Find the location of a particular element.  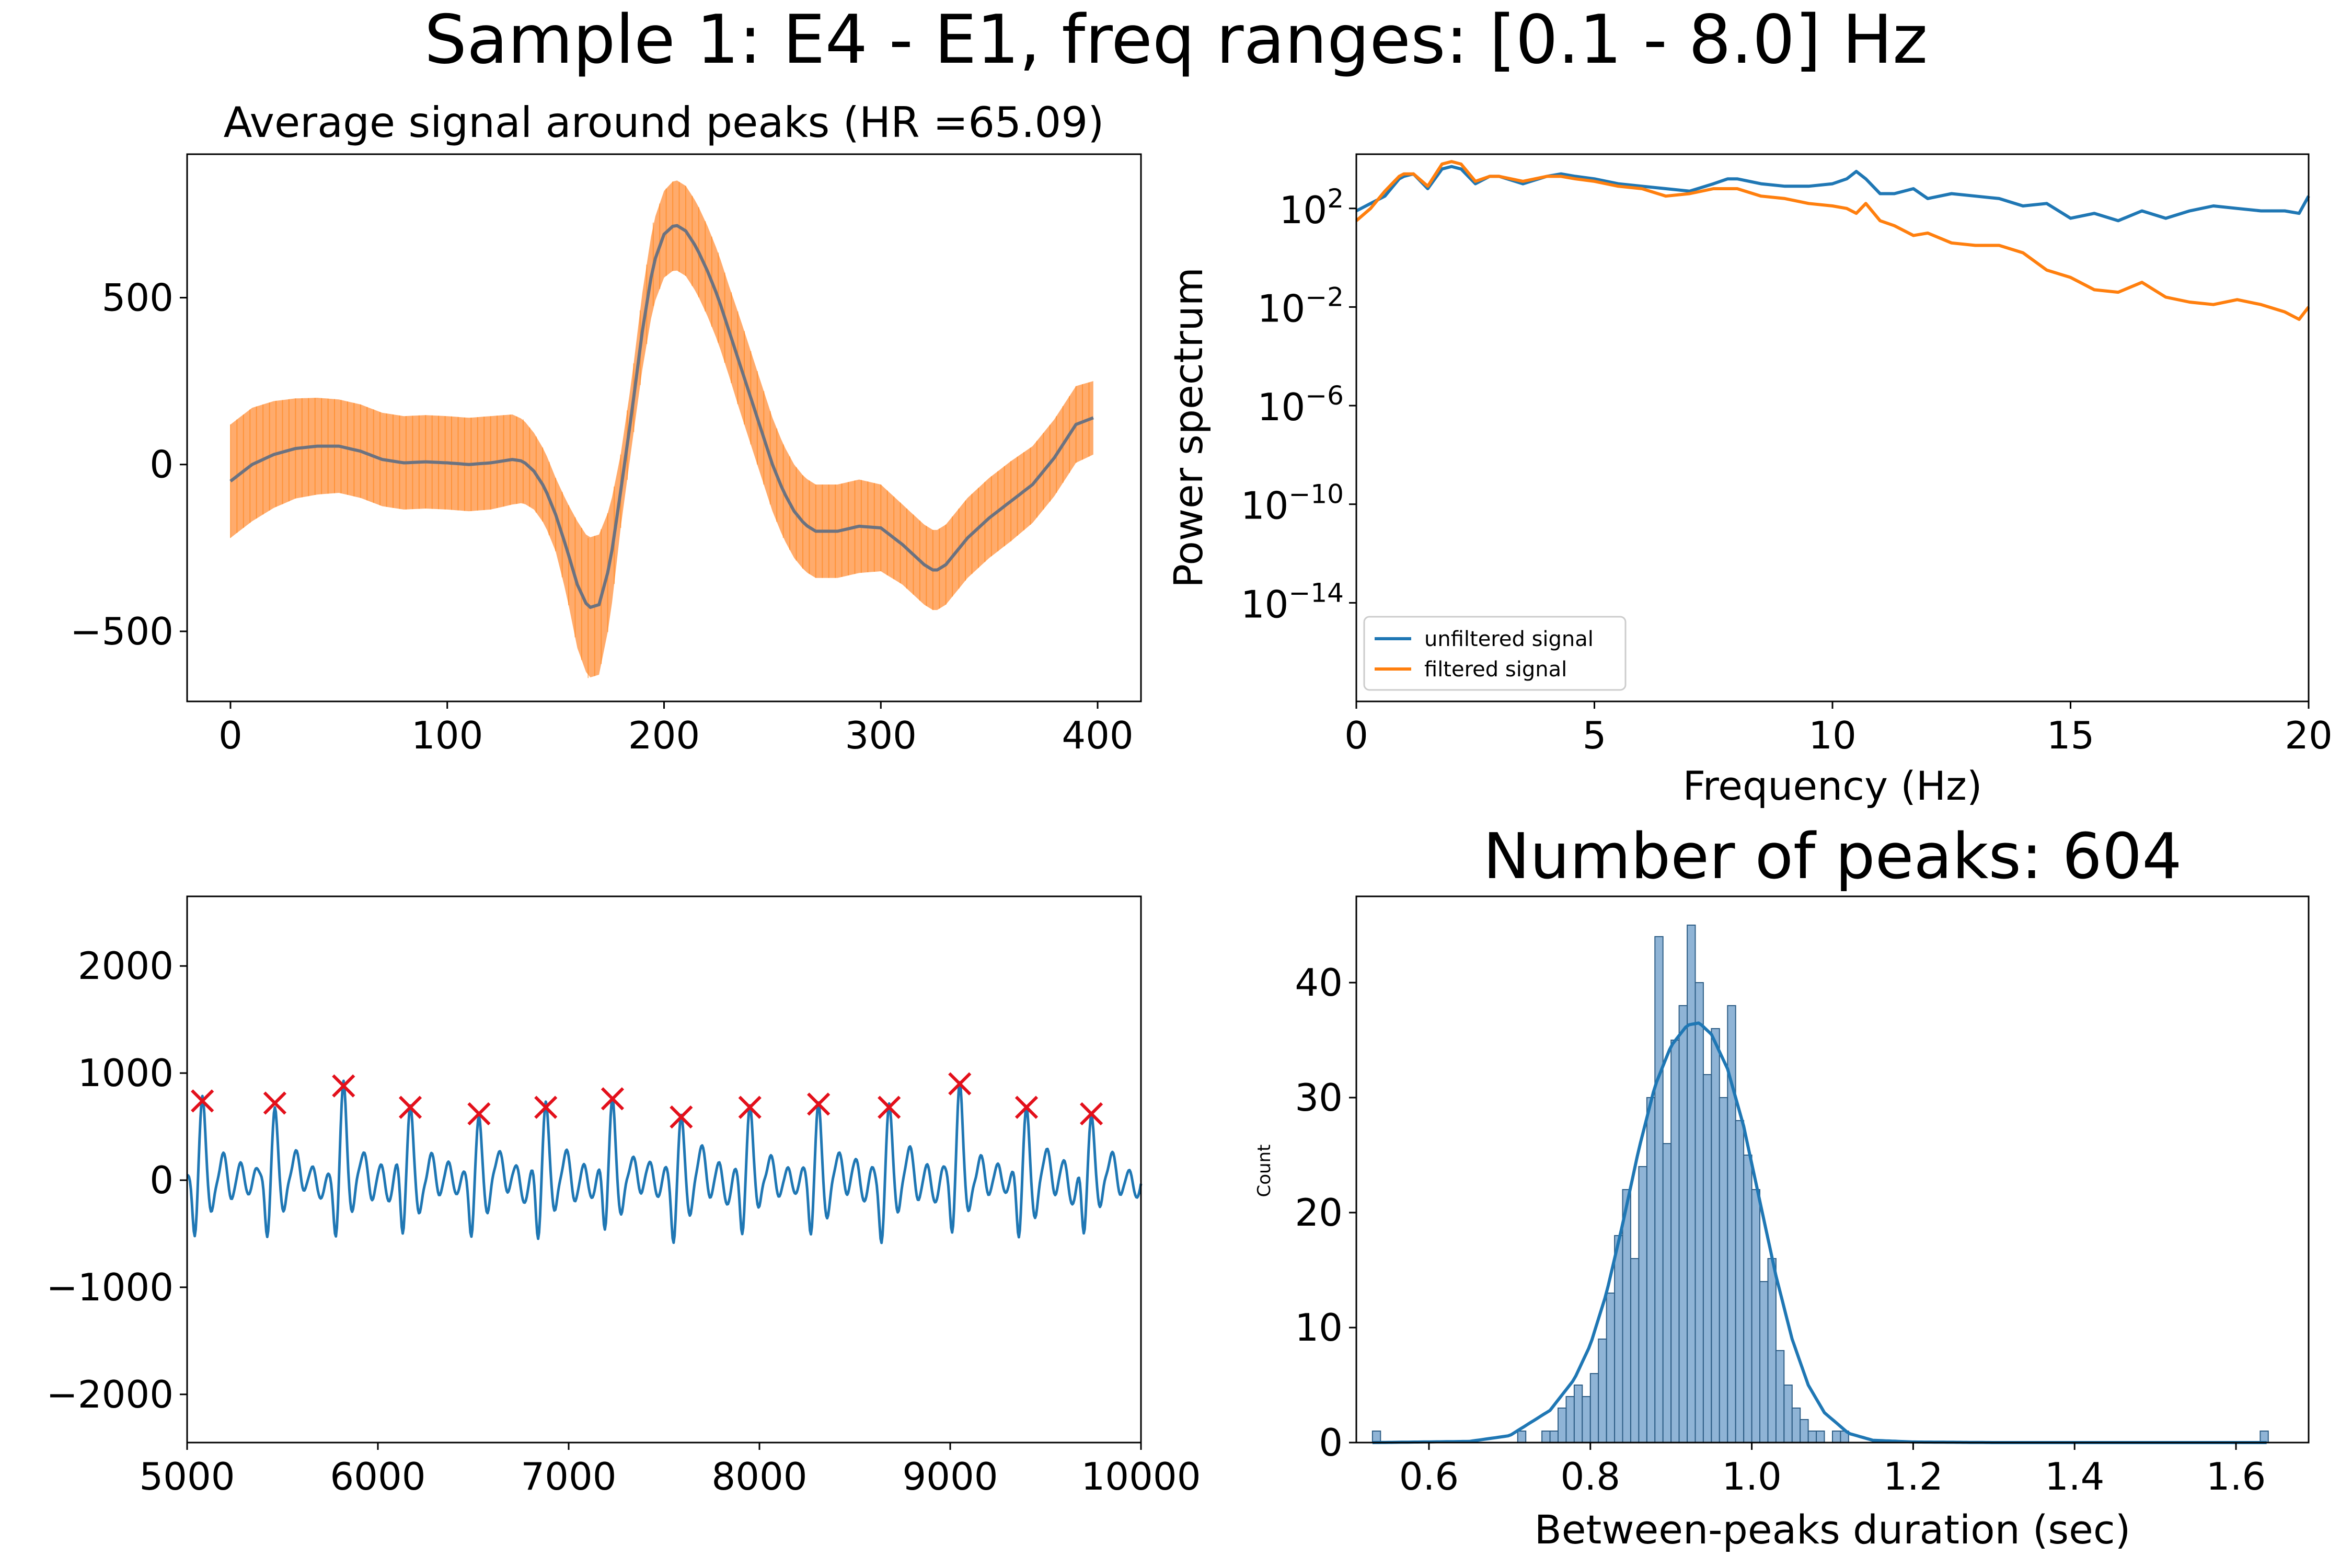

y-tick-label: 1000 is located at coordinates (126, 1073).